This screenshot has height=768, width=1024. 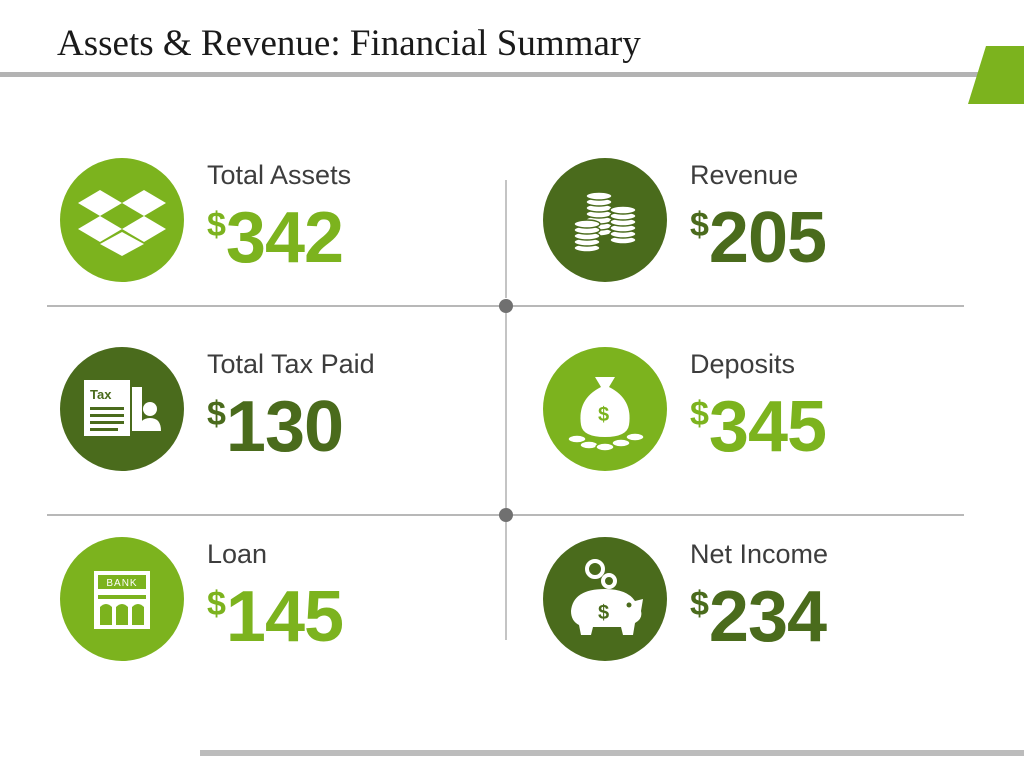 I want to click on card-label: Revenue, so click(x=744, y=175).